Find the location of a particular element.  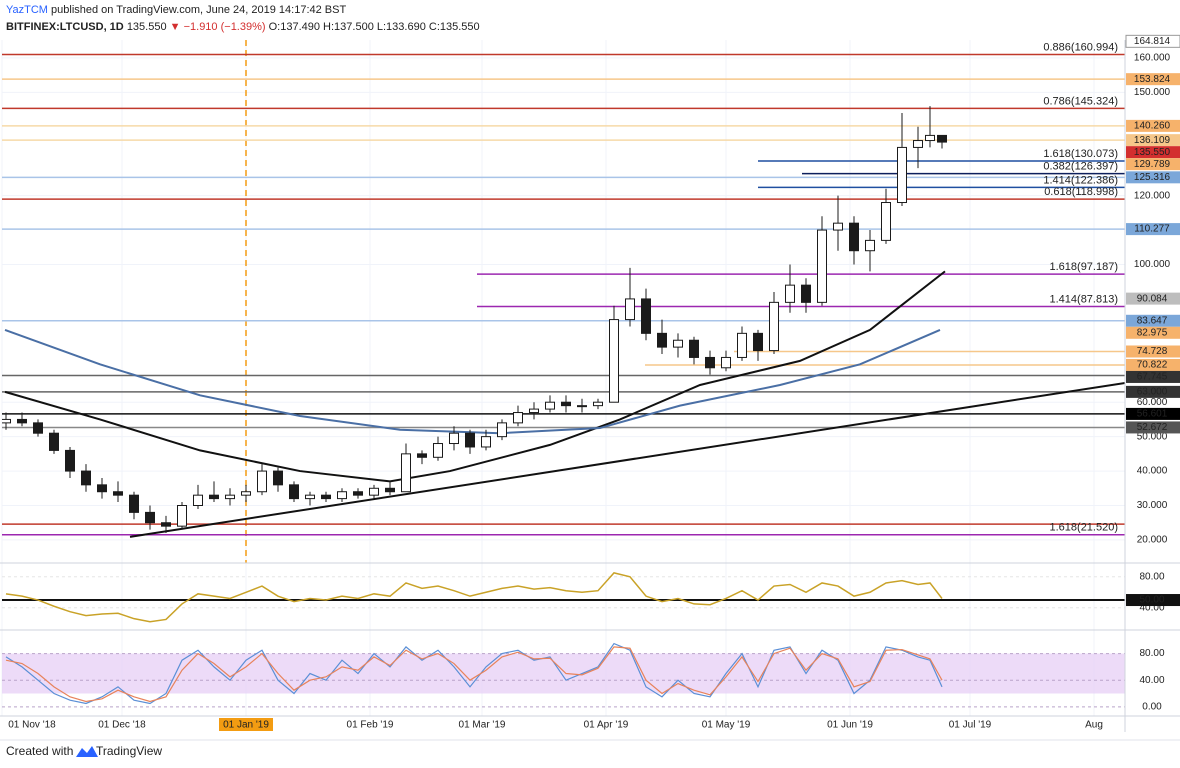

price-tag-label: 70.822 is located at coordinates (1152, 365).